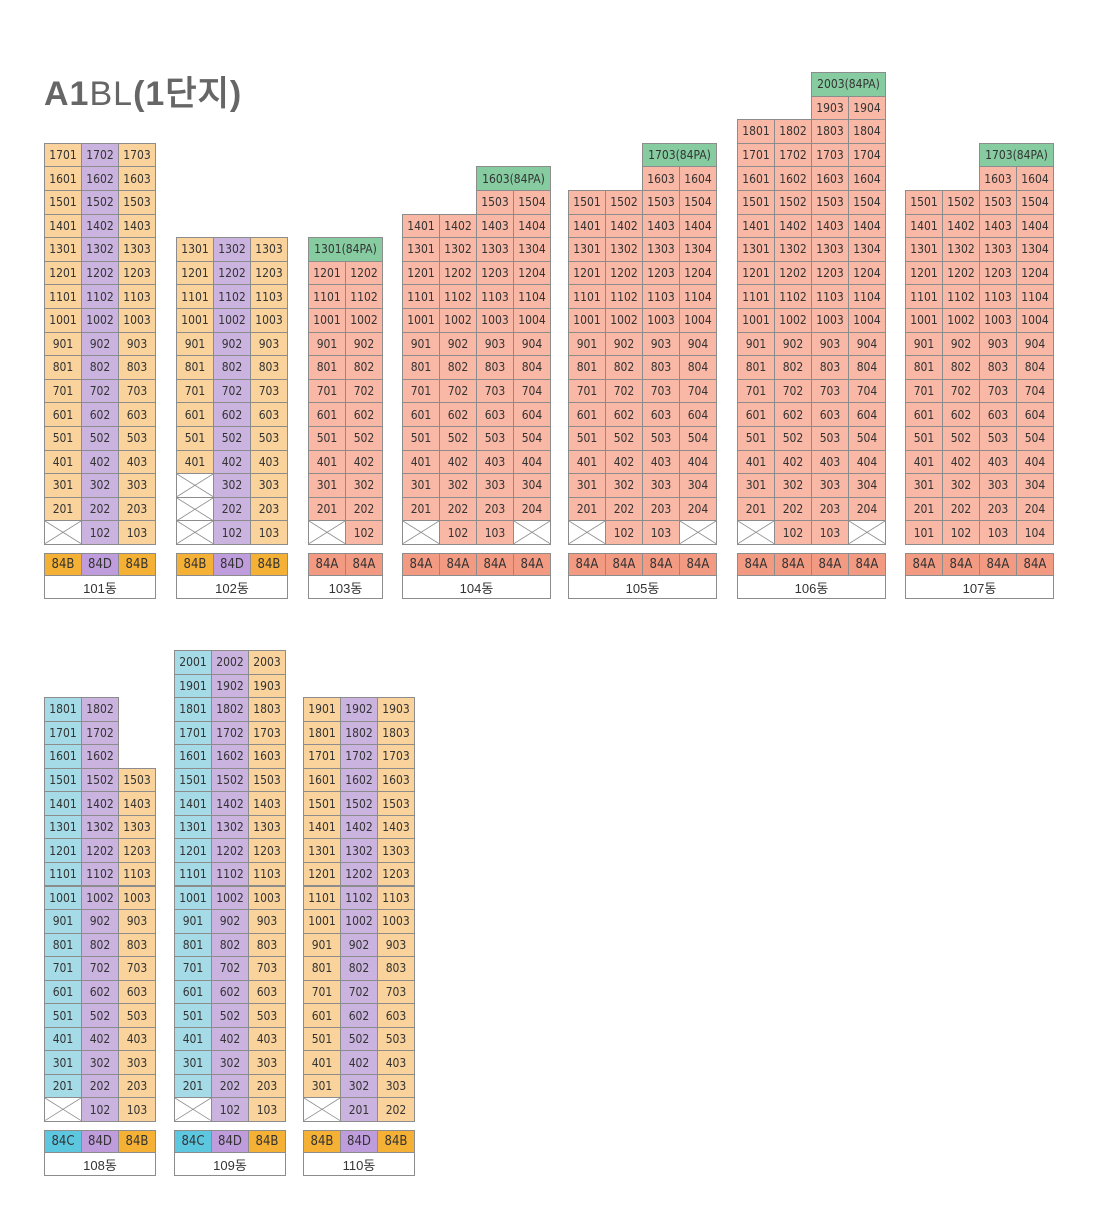  What do you see at coordinates (396, 780) in the screenshot?
I see `unit-cell: 1603` at bounding box center [396, 780].